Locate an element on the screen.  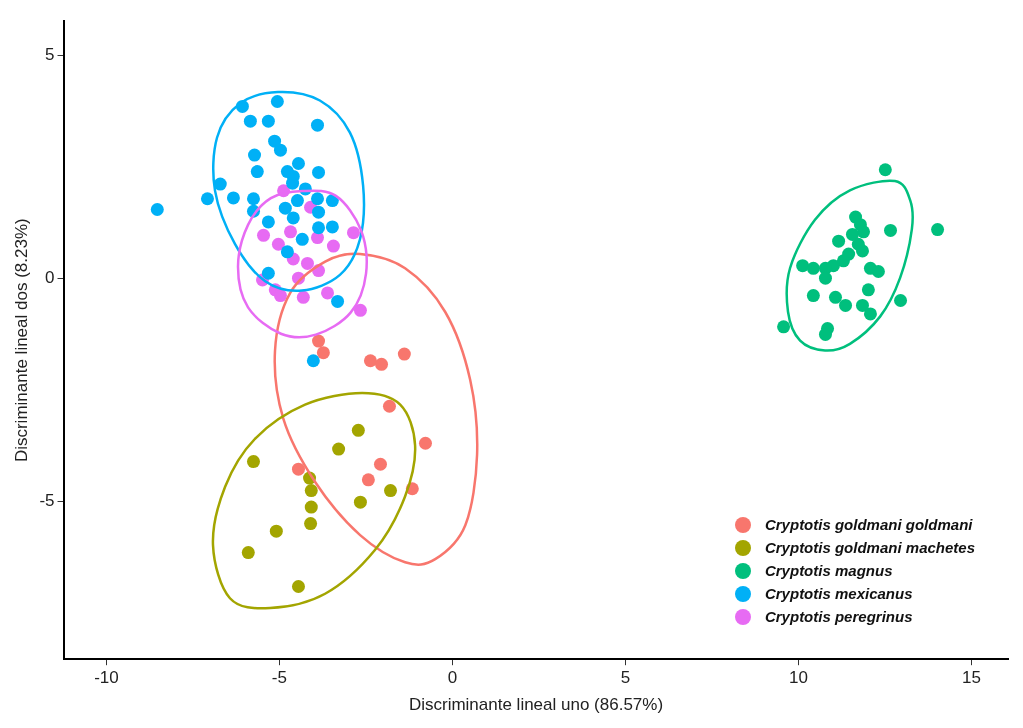
x-tick-label: -5 is located at coordinates (279, 678).